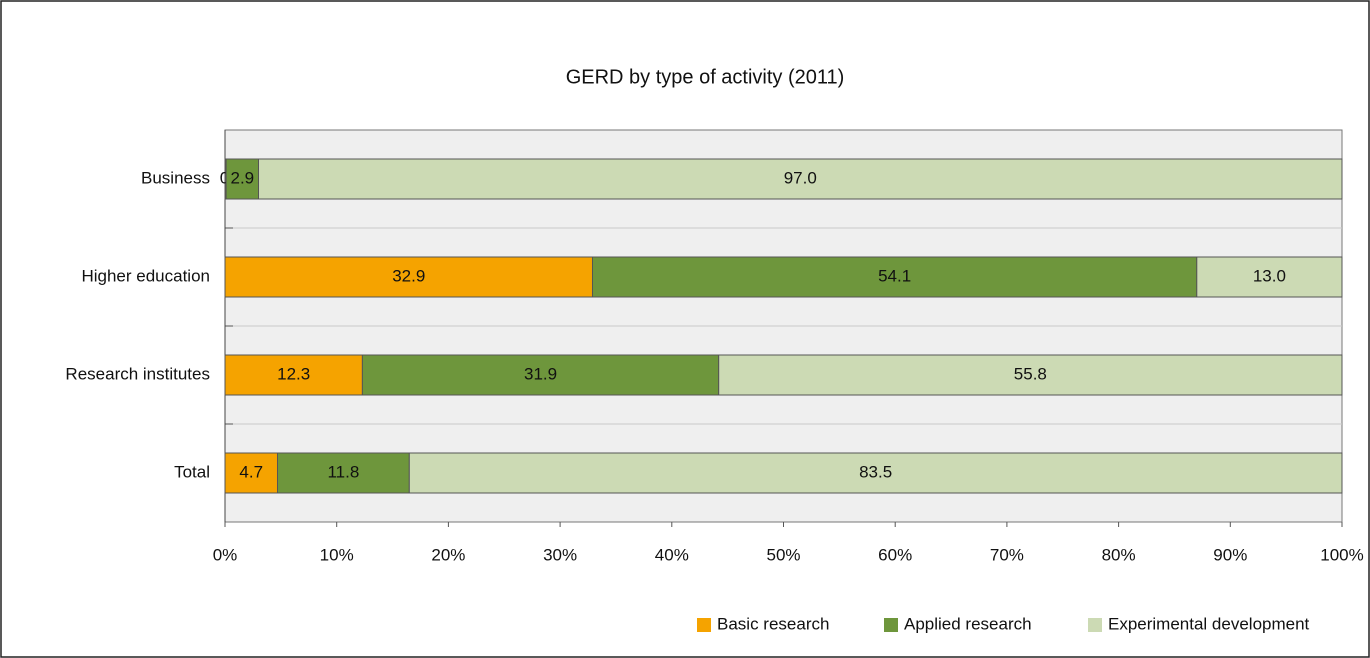 The image size is (1370, 658). I want to click on value-label: 12.3, so click(293, 373).